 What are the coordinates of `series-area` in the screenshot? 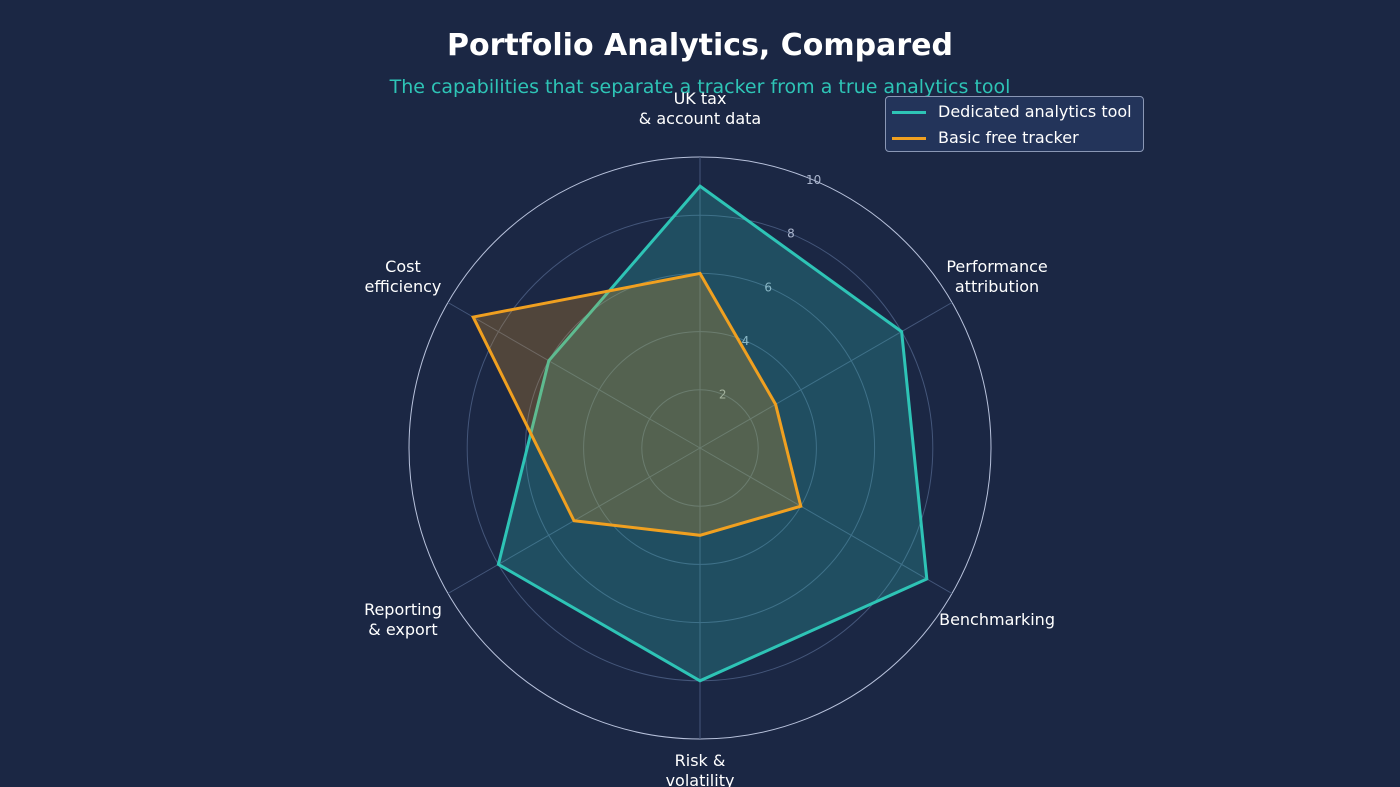 It's located at (636, 404).